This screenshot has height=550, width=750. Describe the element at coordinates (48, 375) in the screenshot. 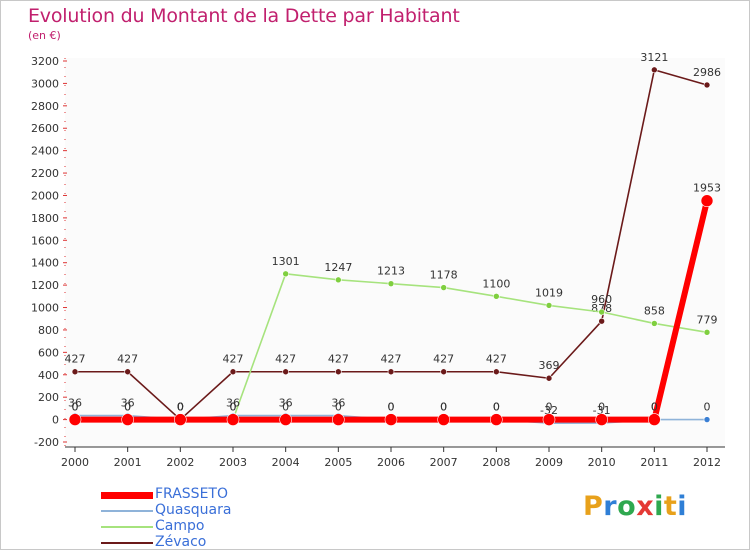

I see `y-tick-label: 400` at that location.